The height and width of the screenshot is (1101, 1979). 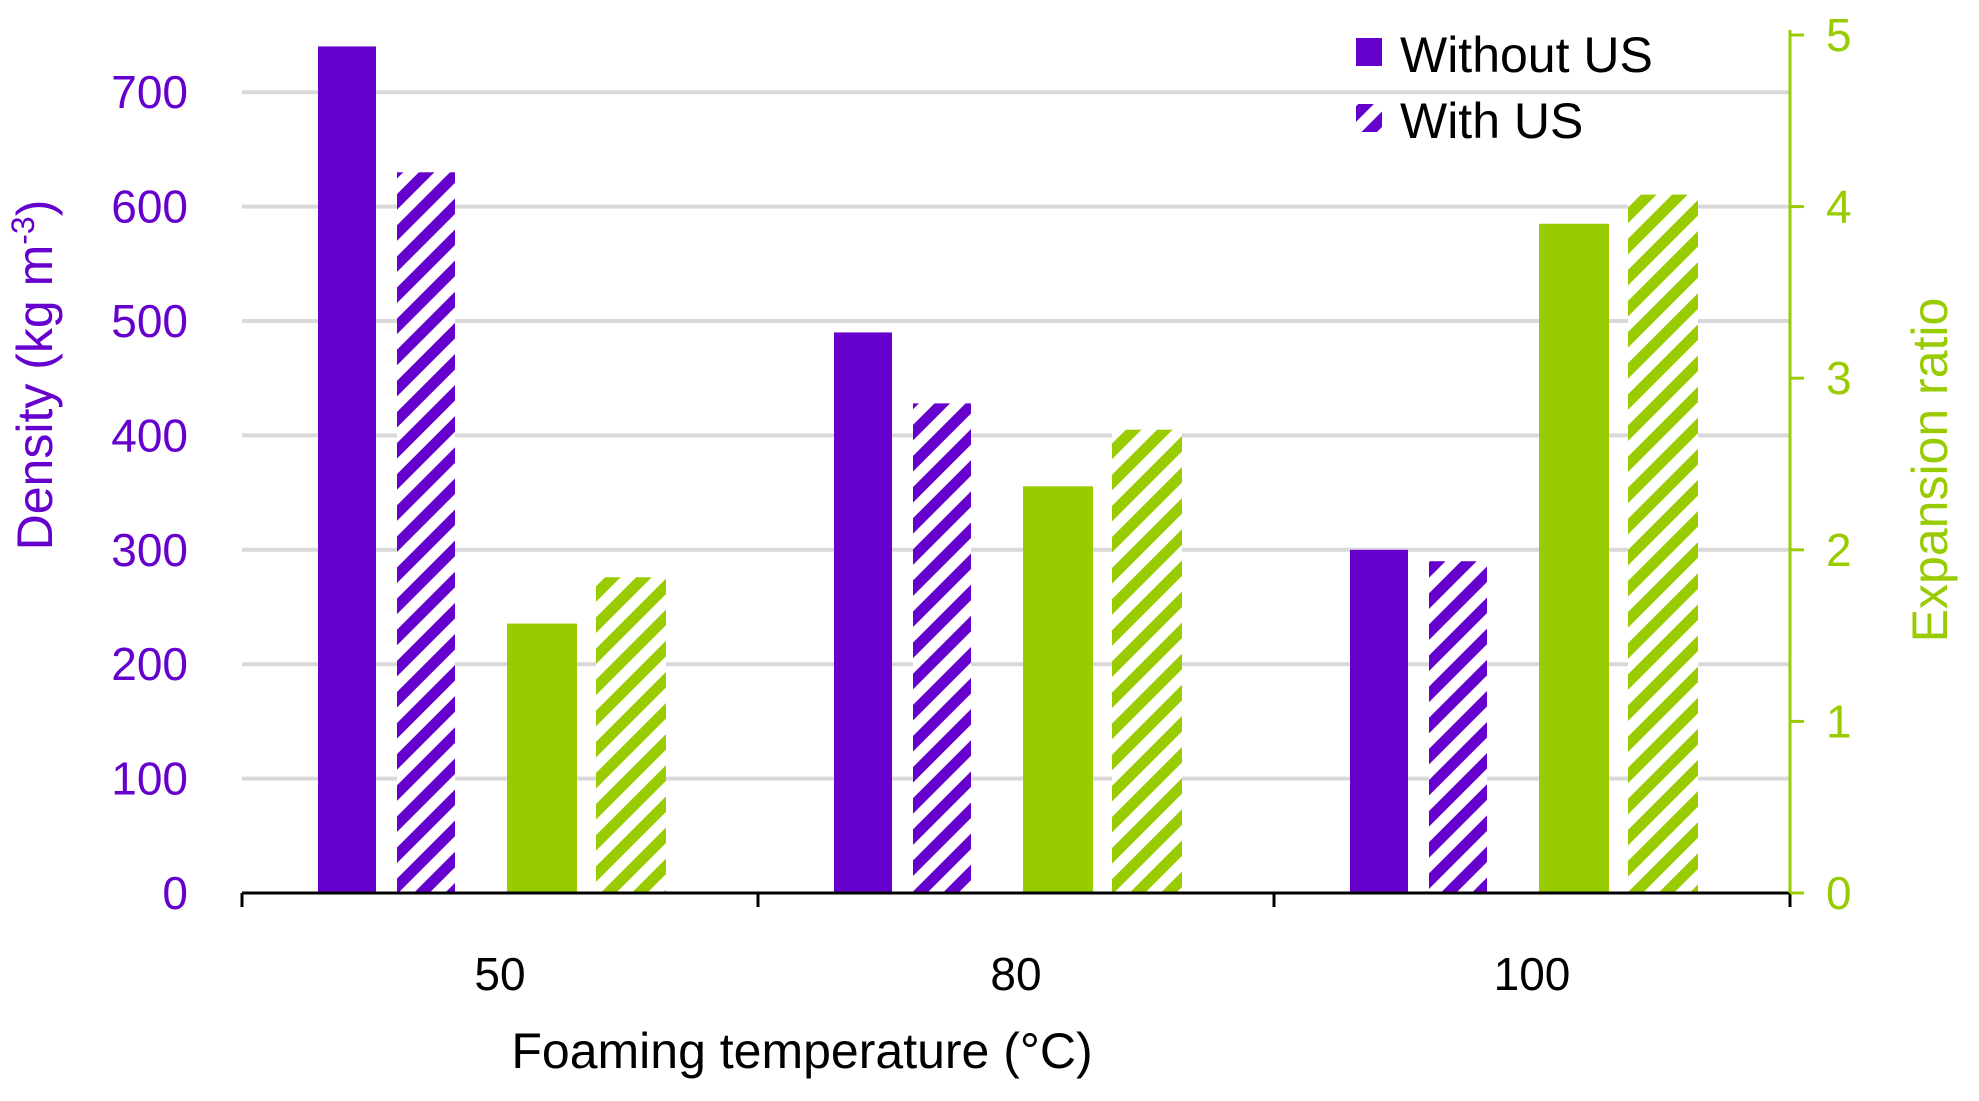 I want to click on y-left-tick-label-0: 0, so click(x=175, y=893).